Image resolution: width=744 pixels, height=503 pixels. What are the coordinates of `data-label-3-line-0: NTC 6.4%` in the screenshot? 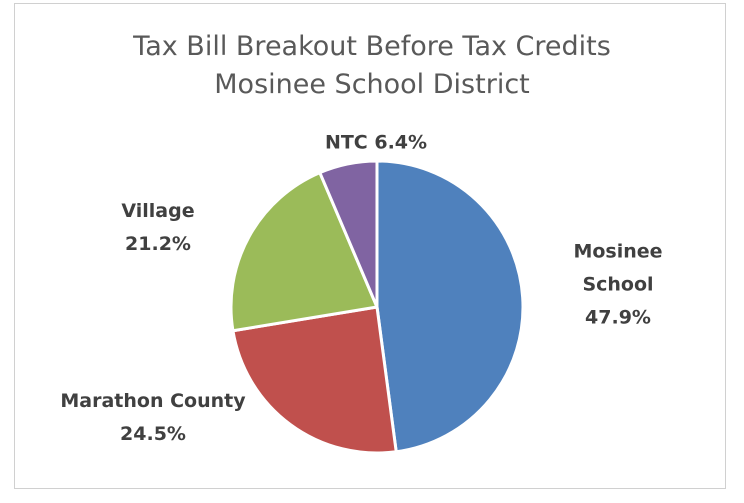 It's located at (376, 143).